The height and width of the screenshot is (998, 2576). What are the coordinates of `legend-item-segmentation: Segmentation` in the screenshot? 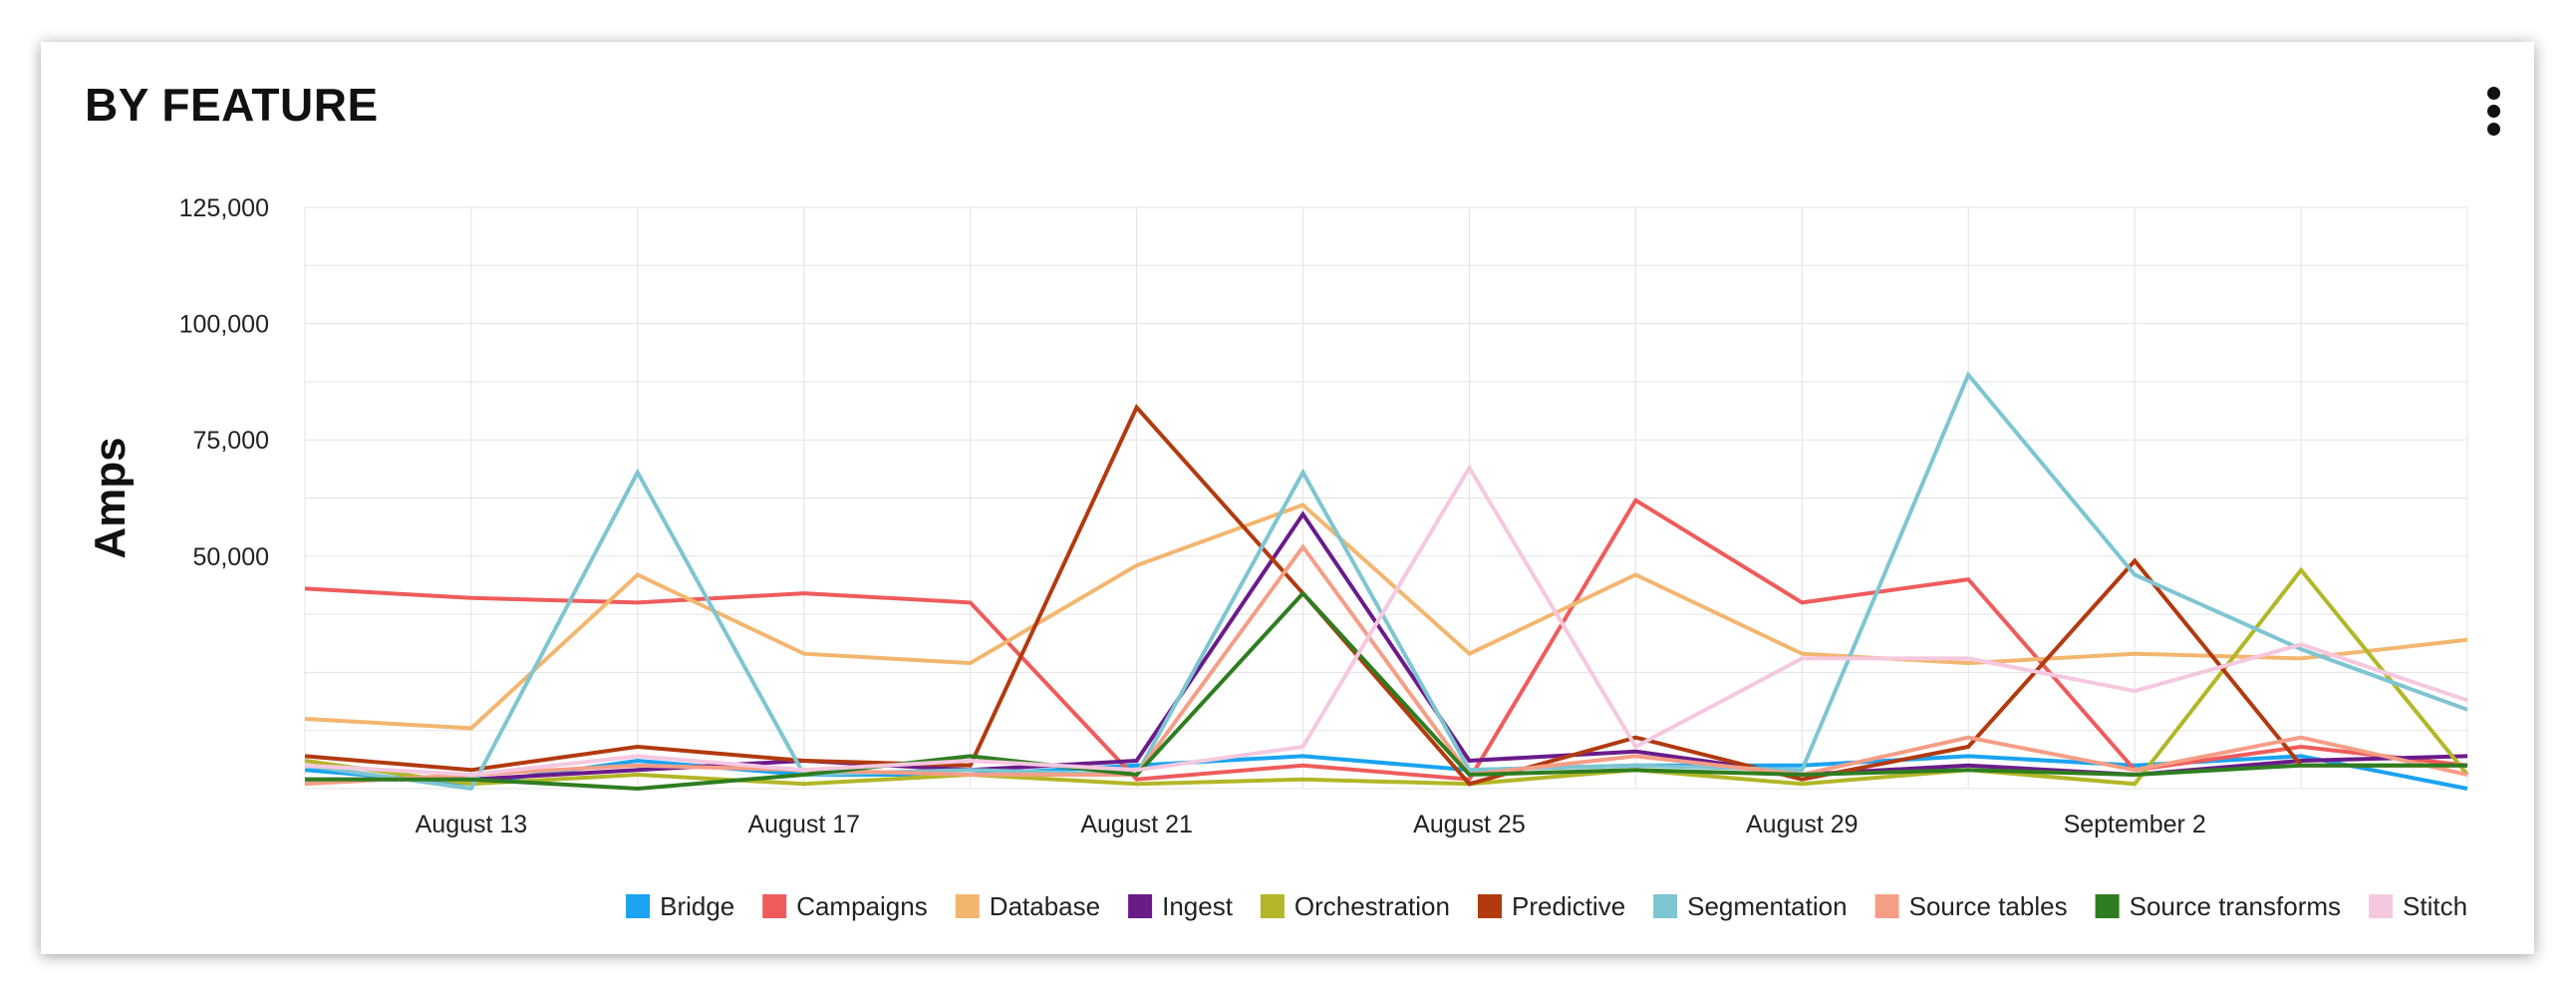 It's located at (1750, 906).